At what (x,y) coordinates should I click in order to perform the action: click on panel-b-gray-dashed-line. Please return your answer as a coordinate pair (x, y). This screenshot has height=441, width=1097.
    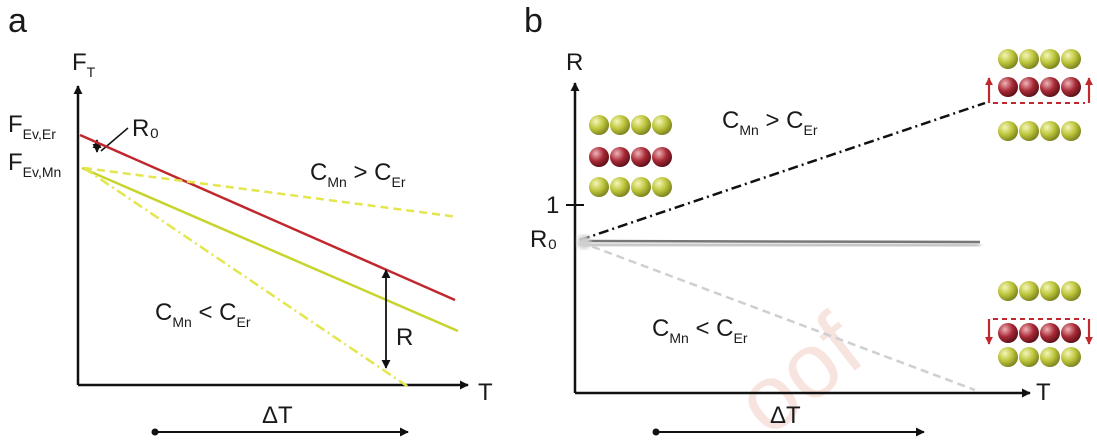
    Looking at the image, I should click on (777, 316).